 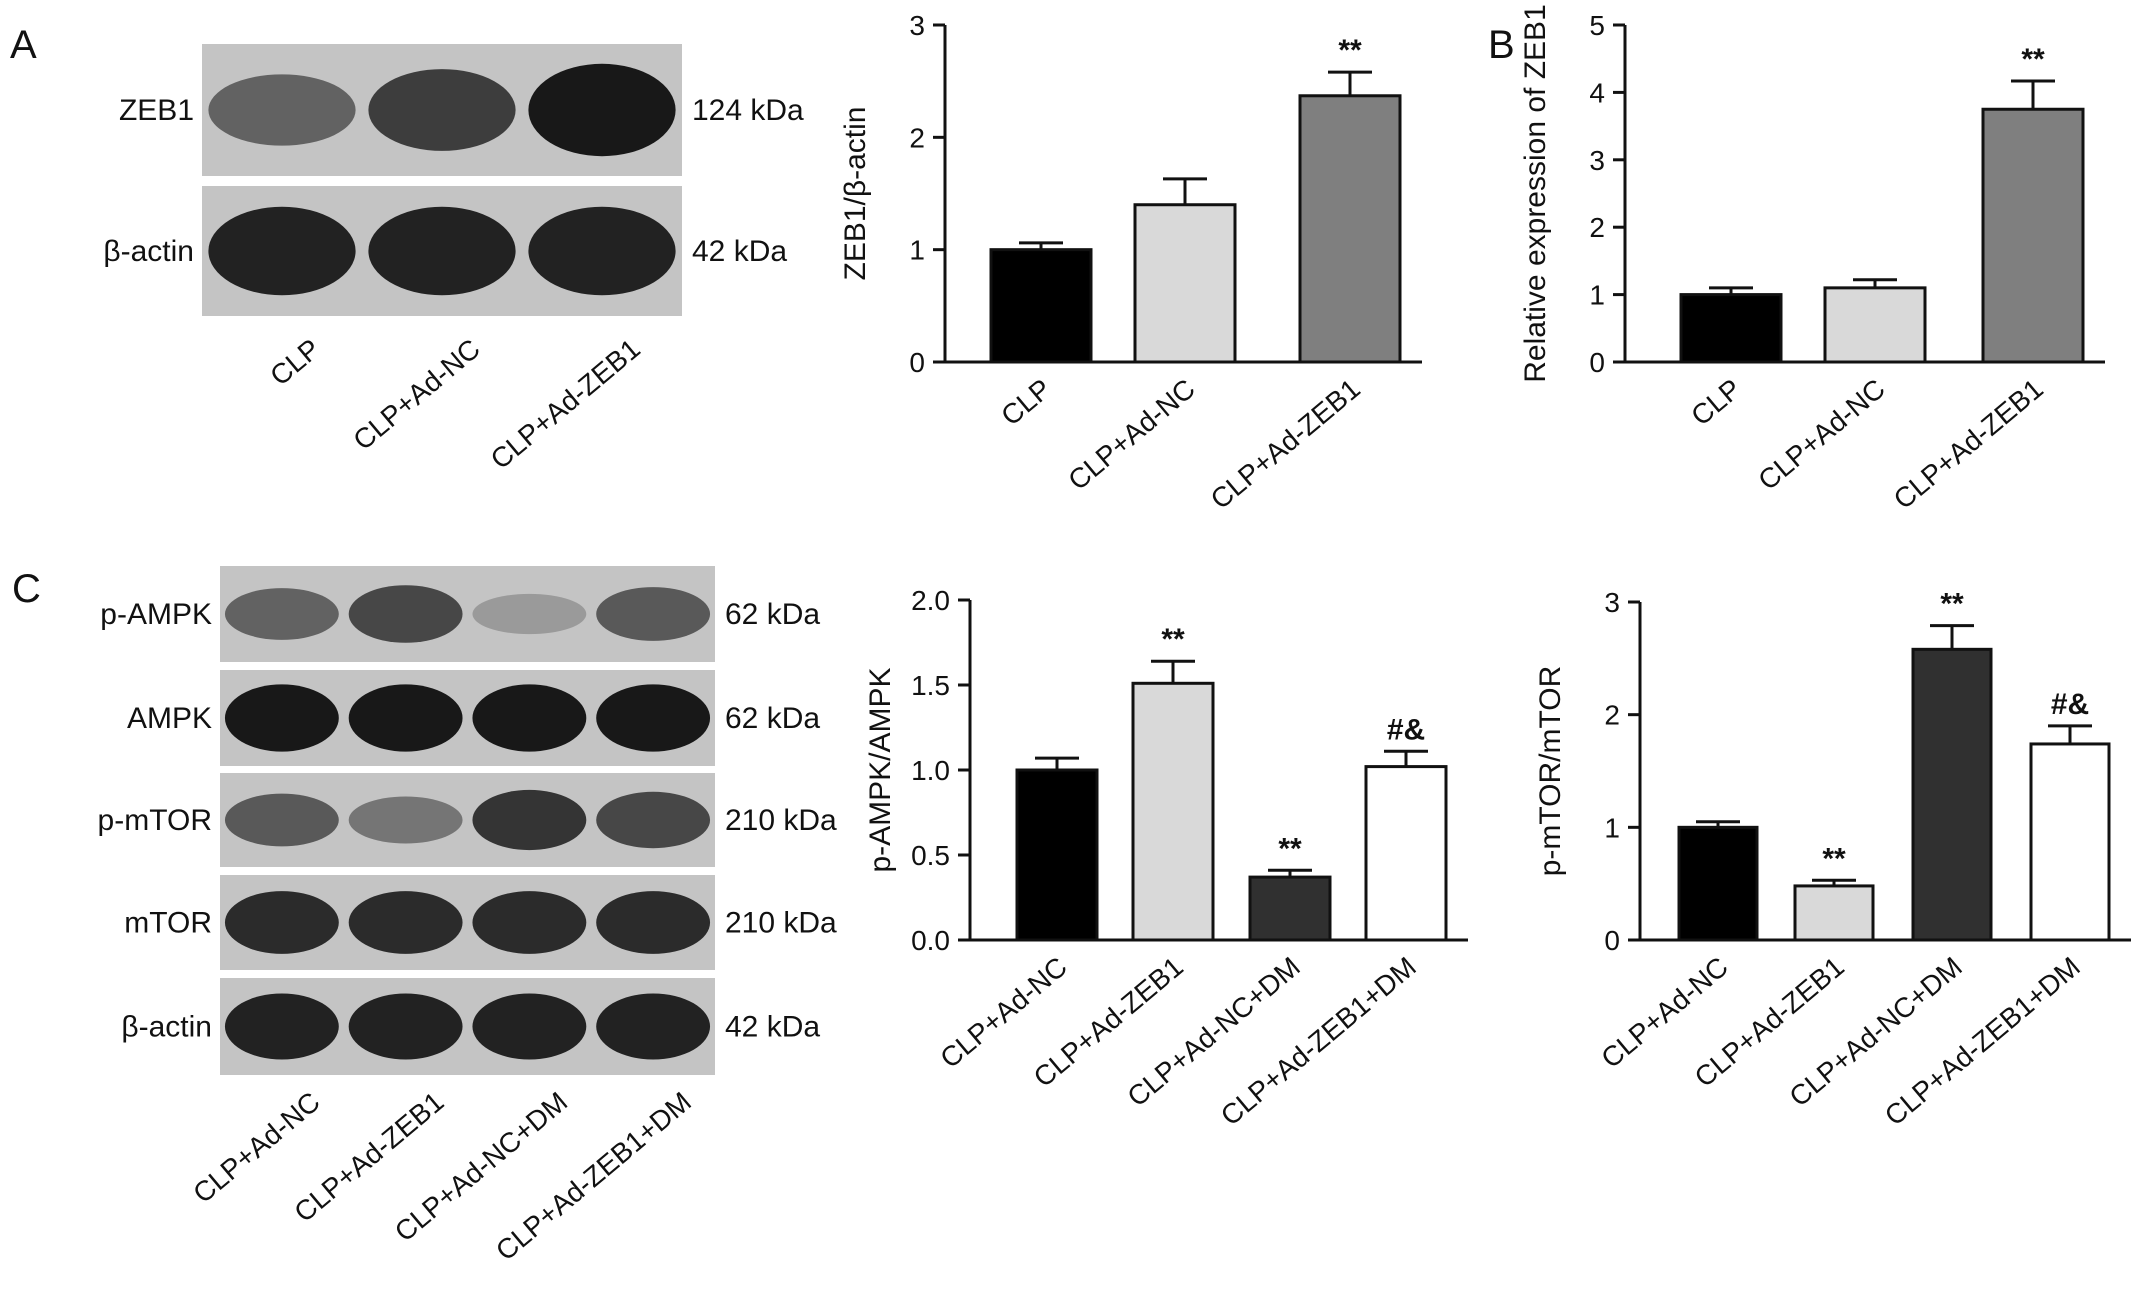 I want to click on blot-lane-label: CLP+Ad-ZEB1, so click(x=565, y=404).